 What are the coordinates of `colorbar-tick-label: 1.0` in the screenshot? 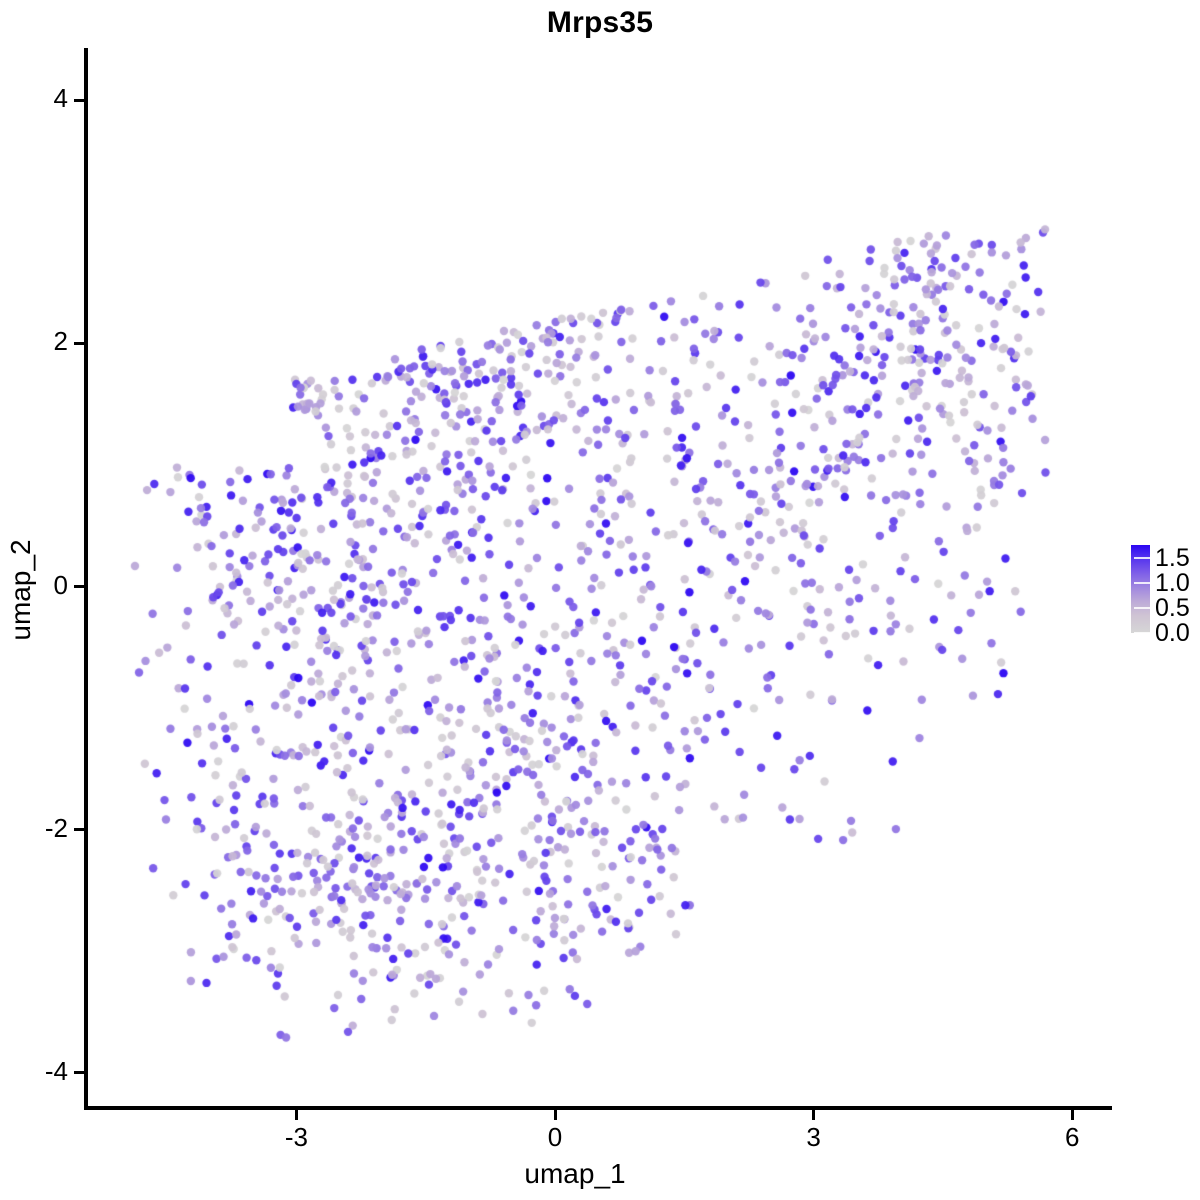 It's located at (1172, 582).